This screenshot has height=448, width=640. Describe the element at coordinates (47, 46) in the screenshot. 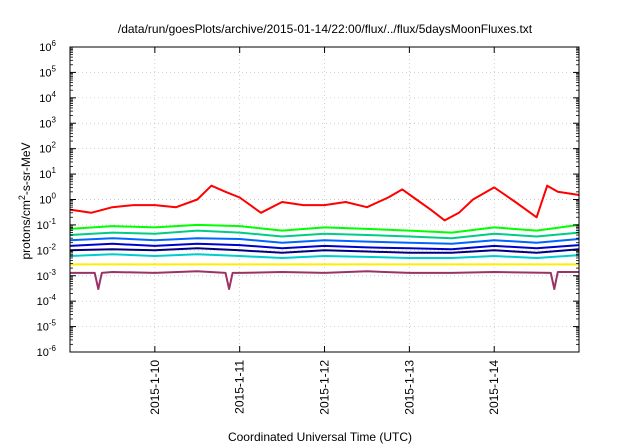

I see `y-tick-label: 10⁶` at that location.